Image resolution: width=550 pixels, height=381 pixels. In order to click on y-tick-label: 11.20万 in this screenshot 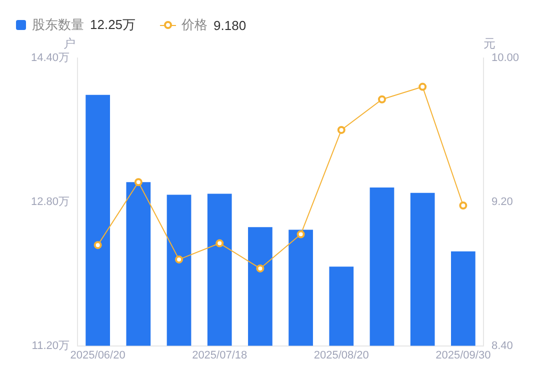, I will do `click(51, 346)`.